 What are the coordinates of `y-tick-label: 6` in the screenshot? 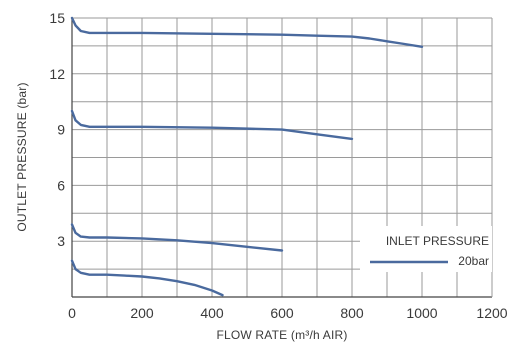 It's located at (61, 185).